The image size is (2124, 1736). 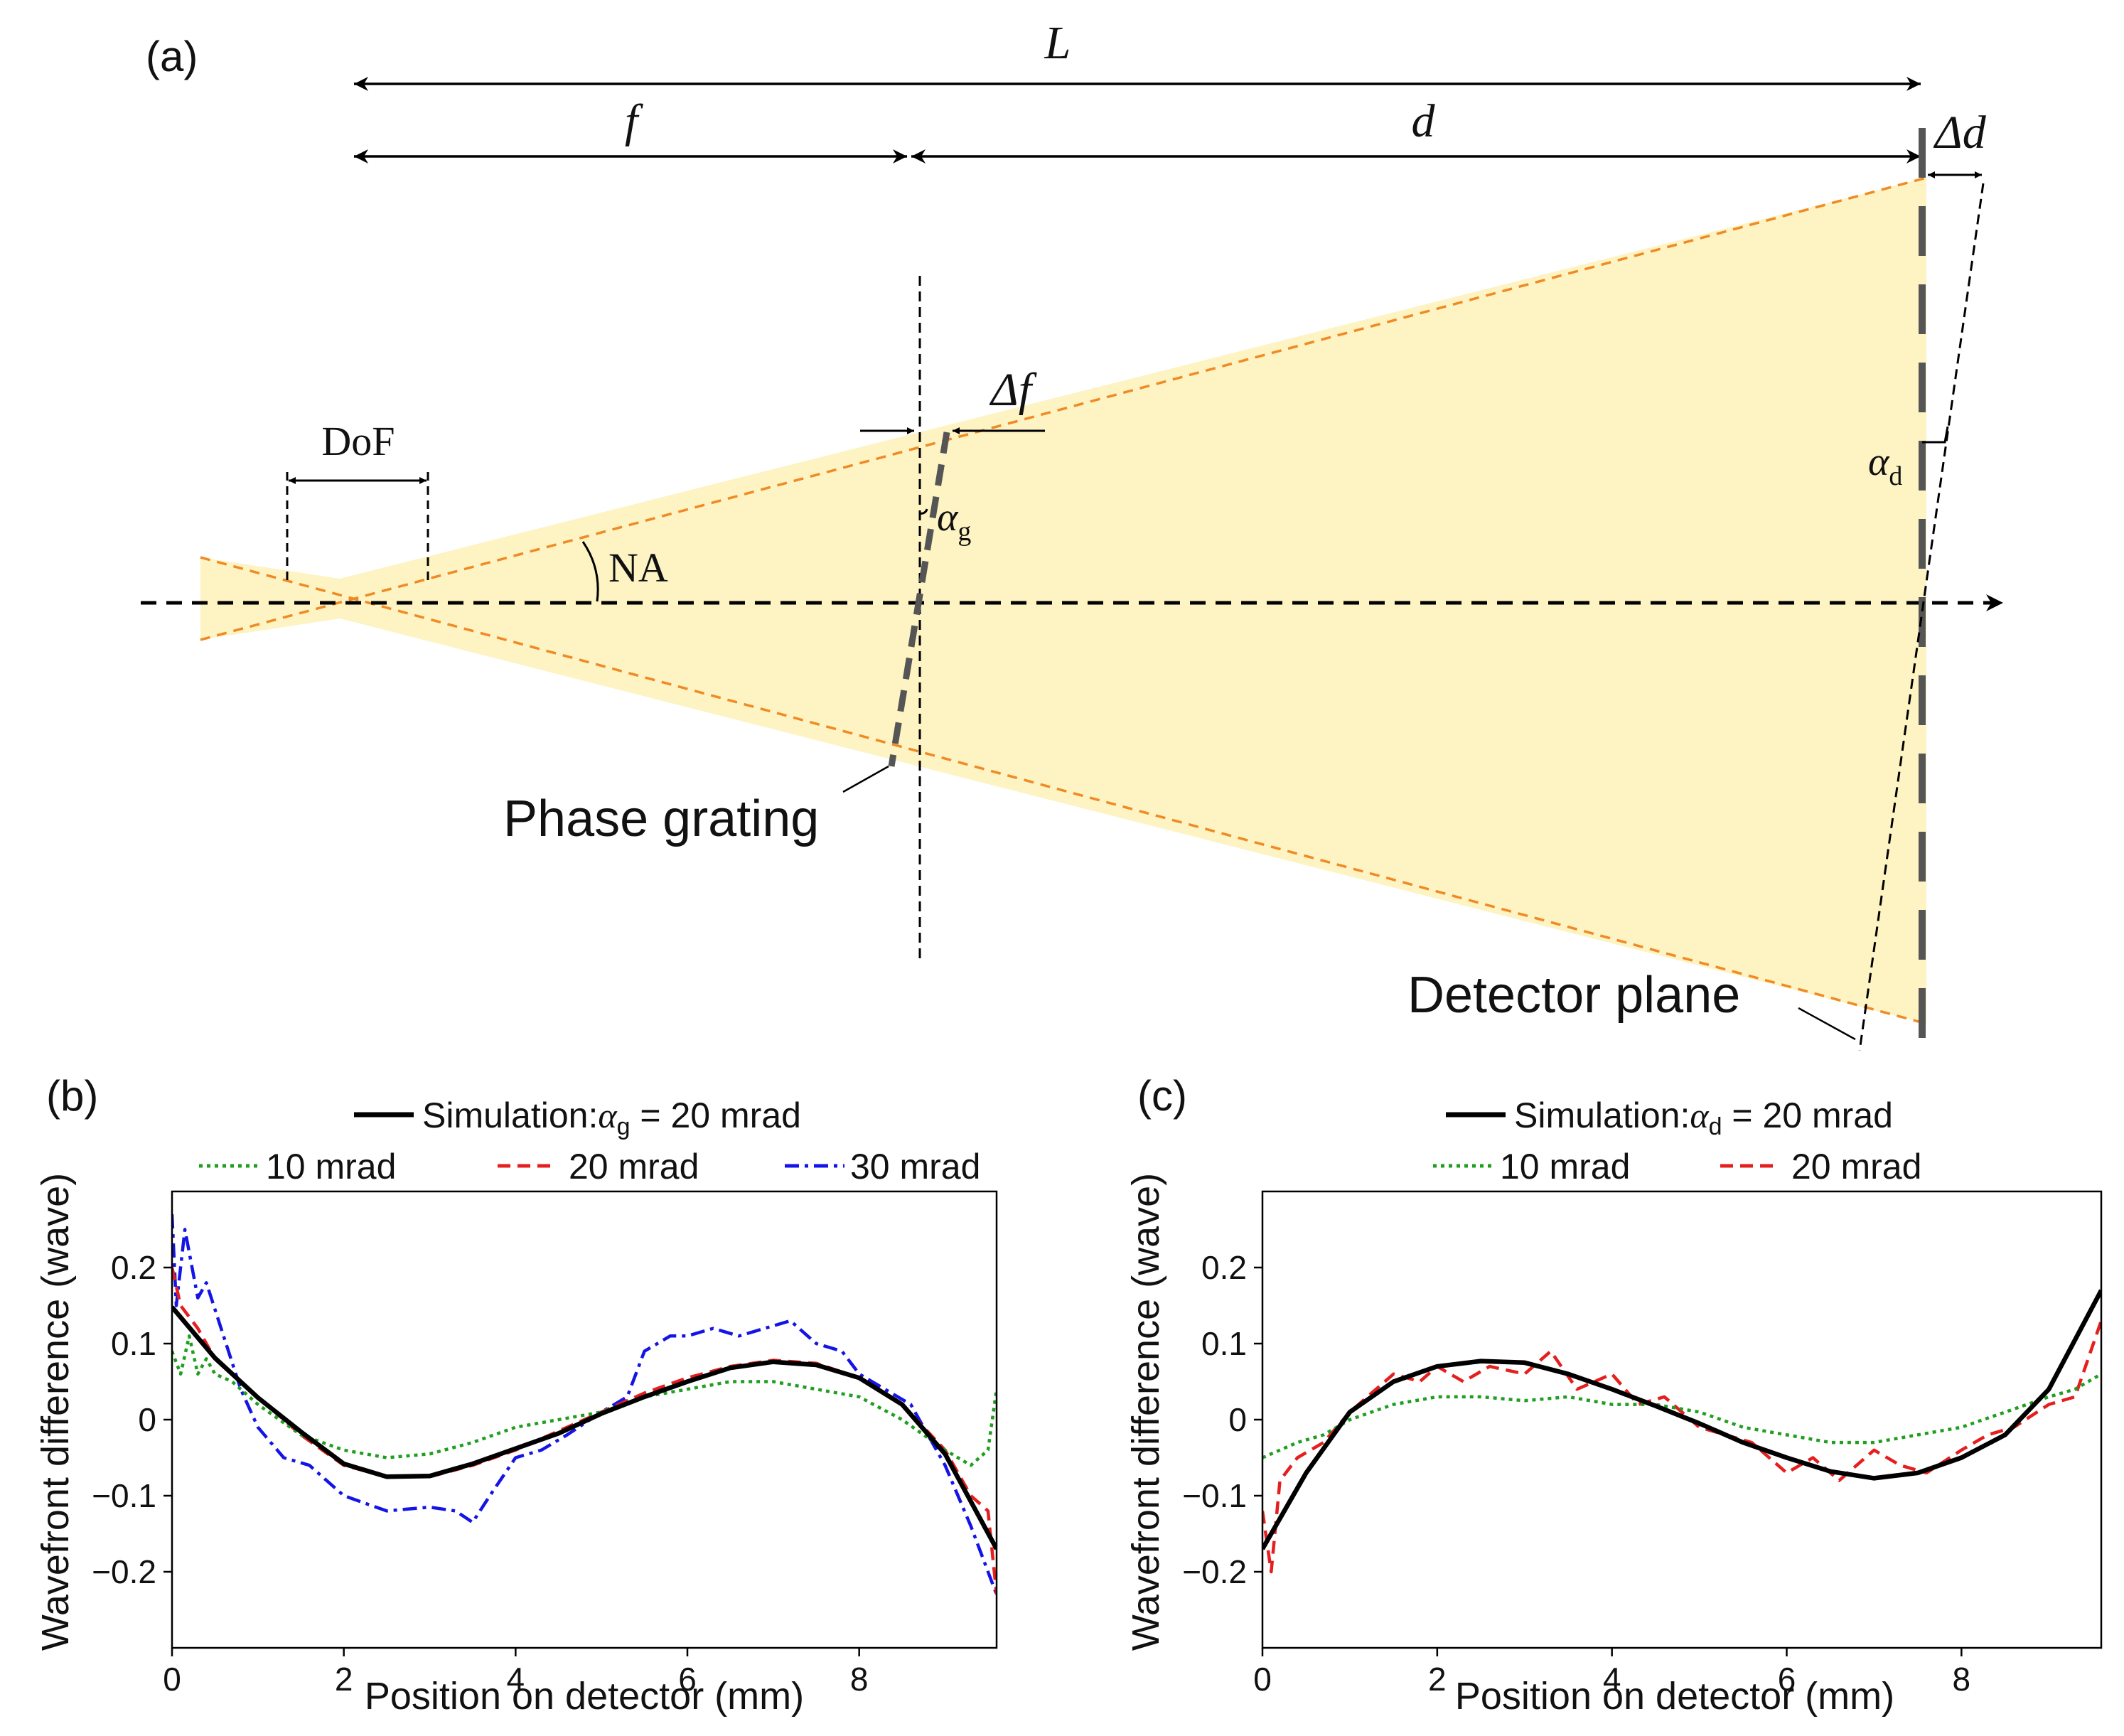 I want to click on chart-c-ytick-label: 0.1, so click(x=1224, y=1343).